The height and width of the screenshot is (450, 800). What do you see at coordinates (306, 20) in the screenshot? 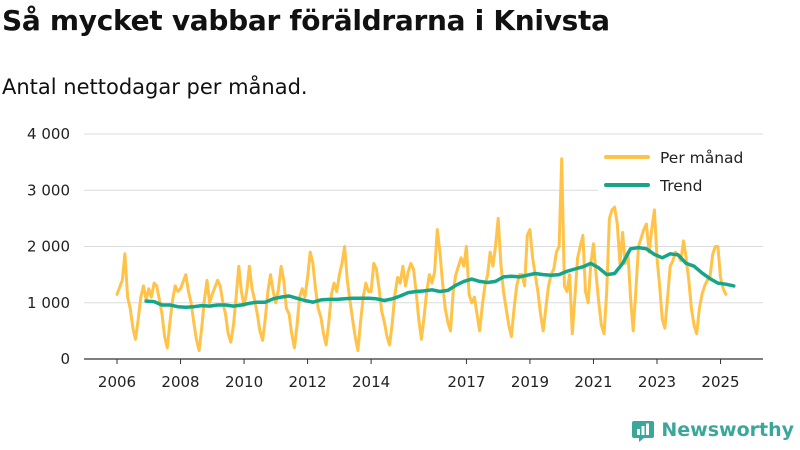
I see `chart-title: Så mycket vabbar föräldrarna i Knivsta` at bounding box center [306, 20].